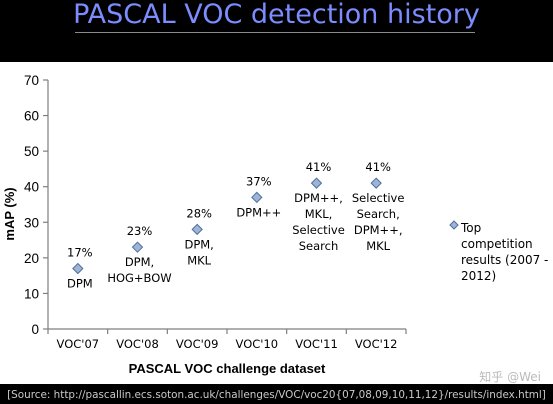 This screenshot has height=404, width=553. I want to click on x-tick-label: VOC'10, so click(257, 344).